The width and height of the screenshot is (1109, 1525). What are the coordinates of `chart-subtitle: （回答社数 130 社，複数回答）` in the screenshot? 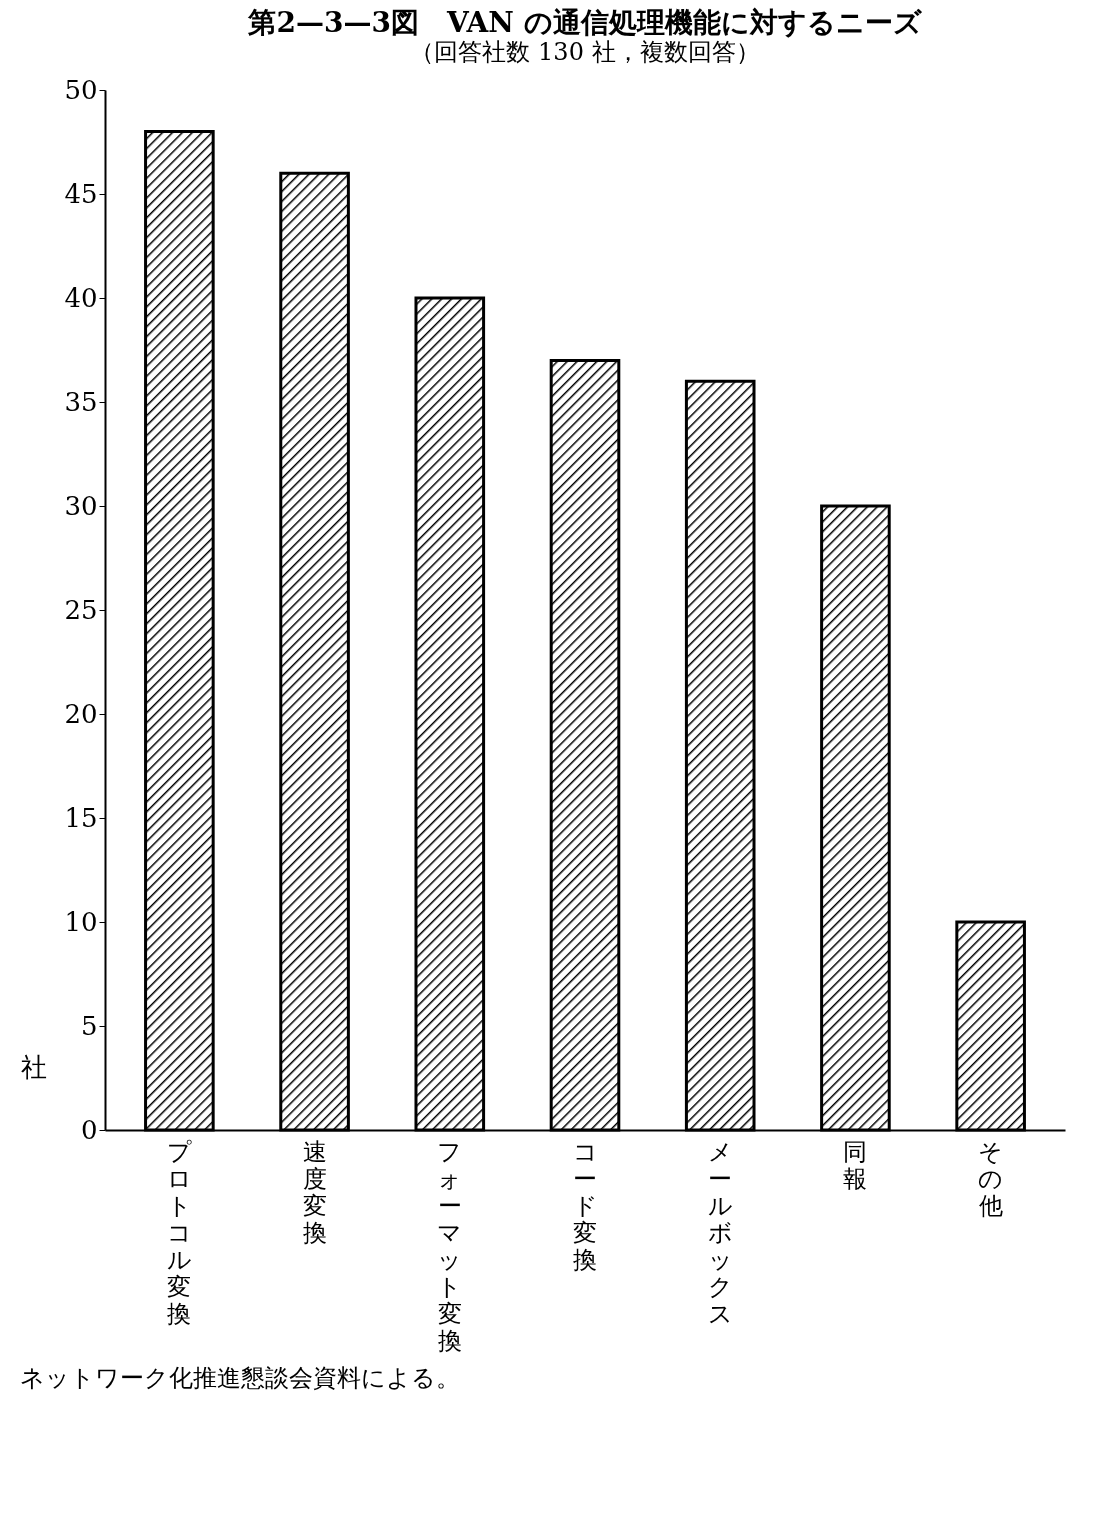 It's located at (585, 52).